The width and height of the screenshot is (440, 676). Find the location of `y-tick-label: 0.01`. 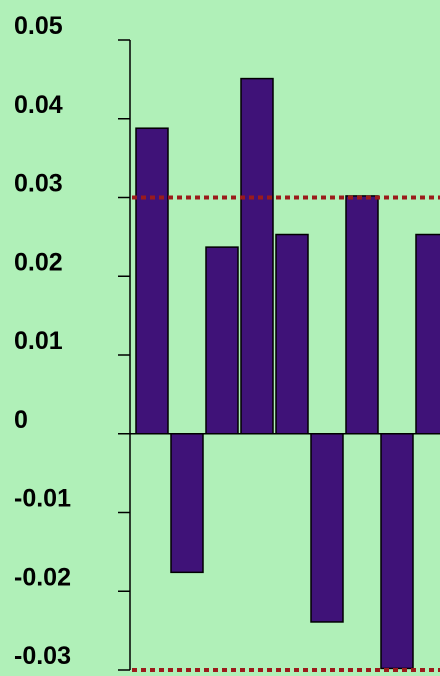

y-tick-label: 0.01 is located at coordinates (38, 341).